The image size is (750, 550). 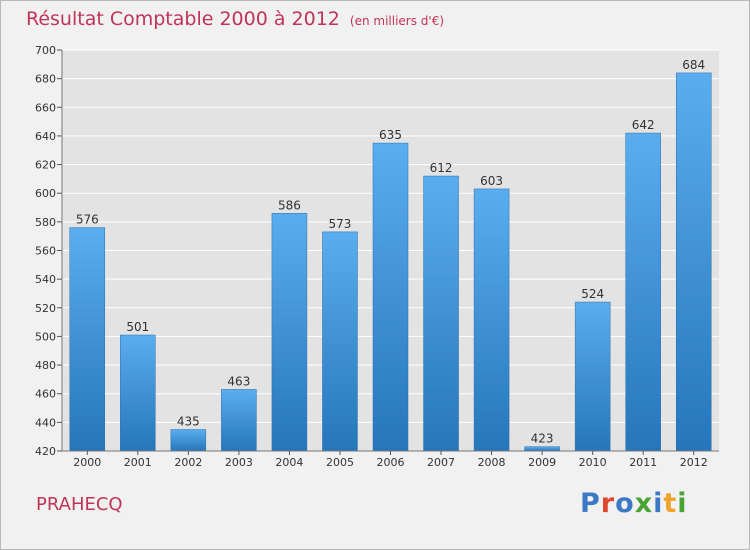 What do you see at coordinates (45, 50) in the screenshot?
I see `y-tick-label: 700` at bounding box center [45, 50].